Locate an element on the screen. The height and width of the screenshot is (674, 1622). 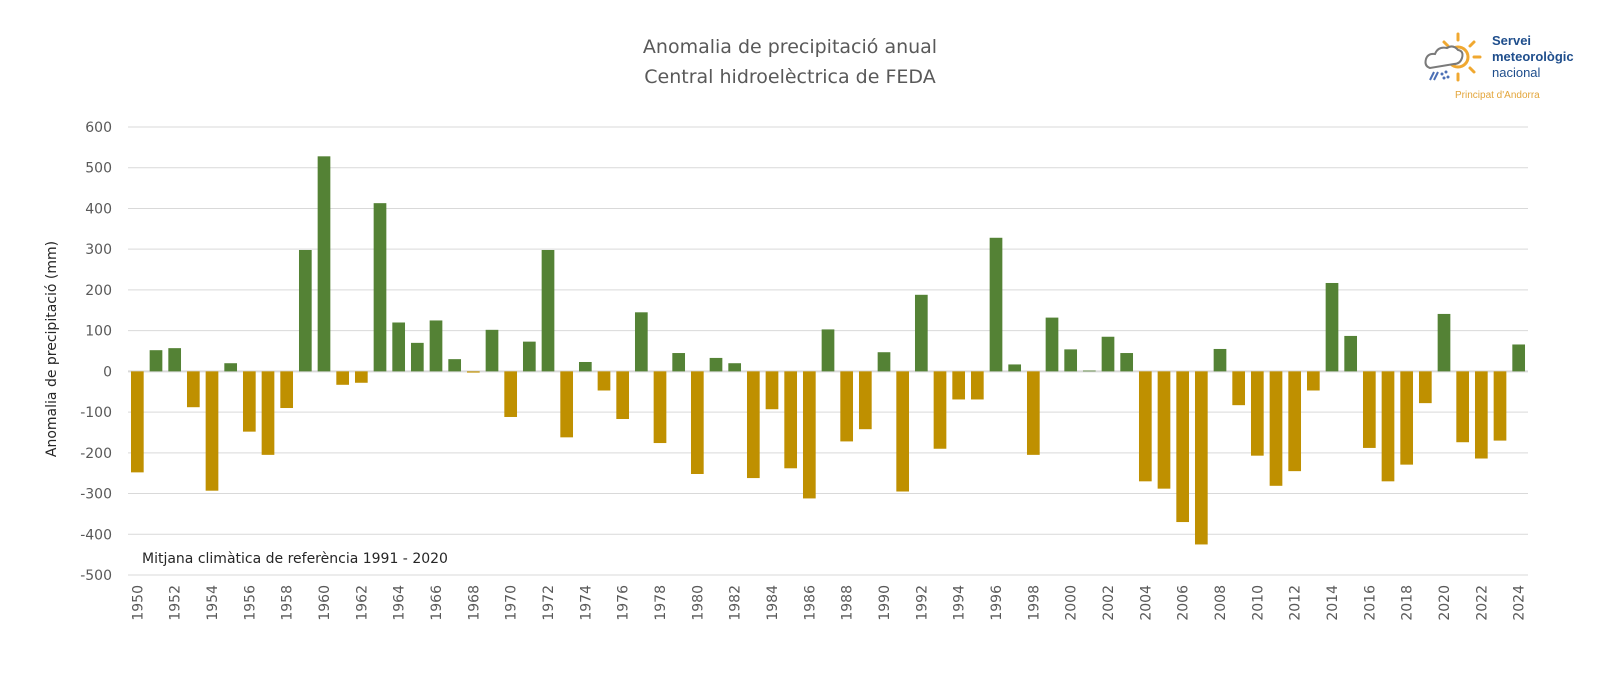
logo is located at coordinates (1505, 70).